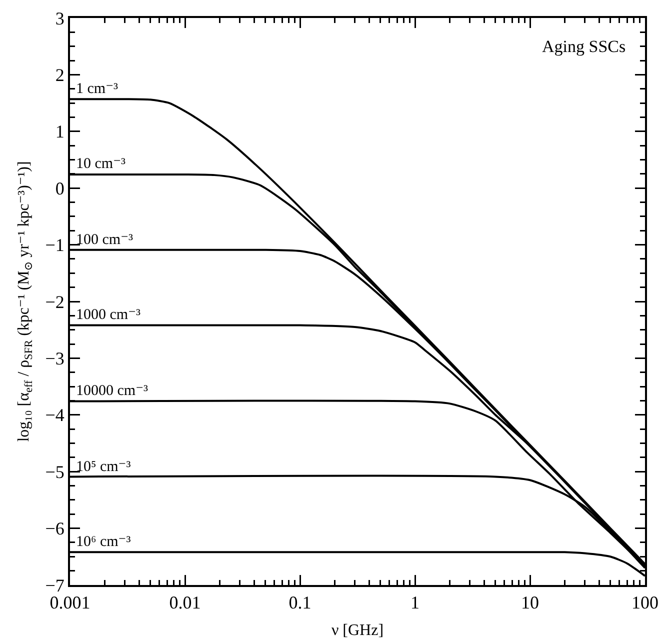 This screenshot has width=667, height=644. I want to click on series-label: 1000 cm⁻³, so click(108, 315).